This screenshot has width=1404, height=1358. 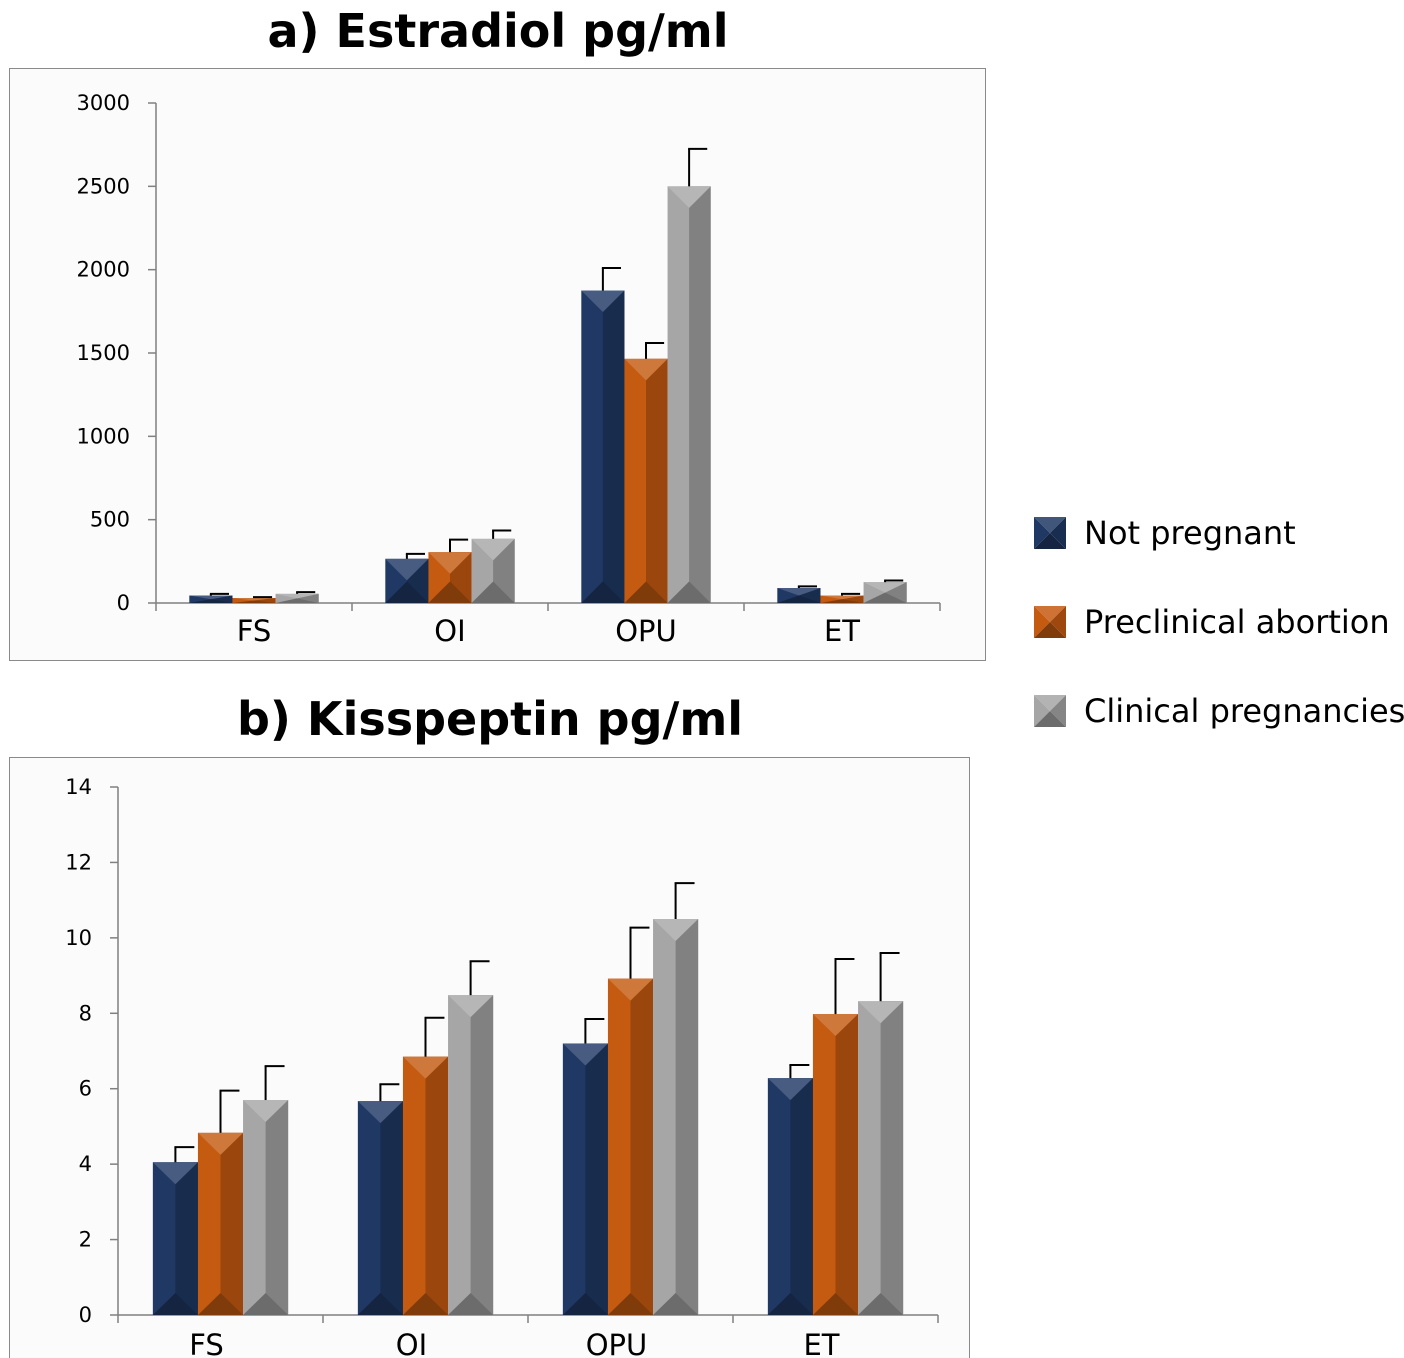 I want to click on chart-b-y-tick-label: 2, so click(x=85, y=1240).